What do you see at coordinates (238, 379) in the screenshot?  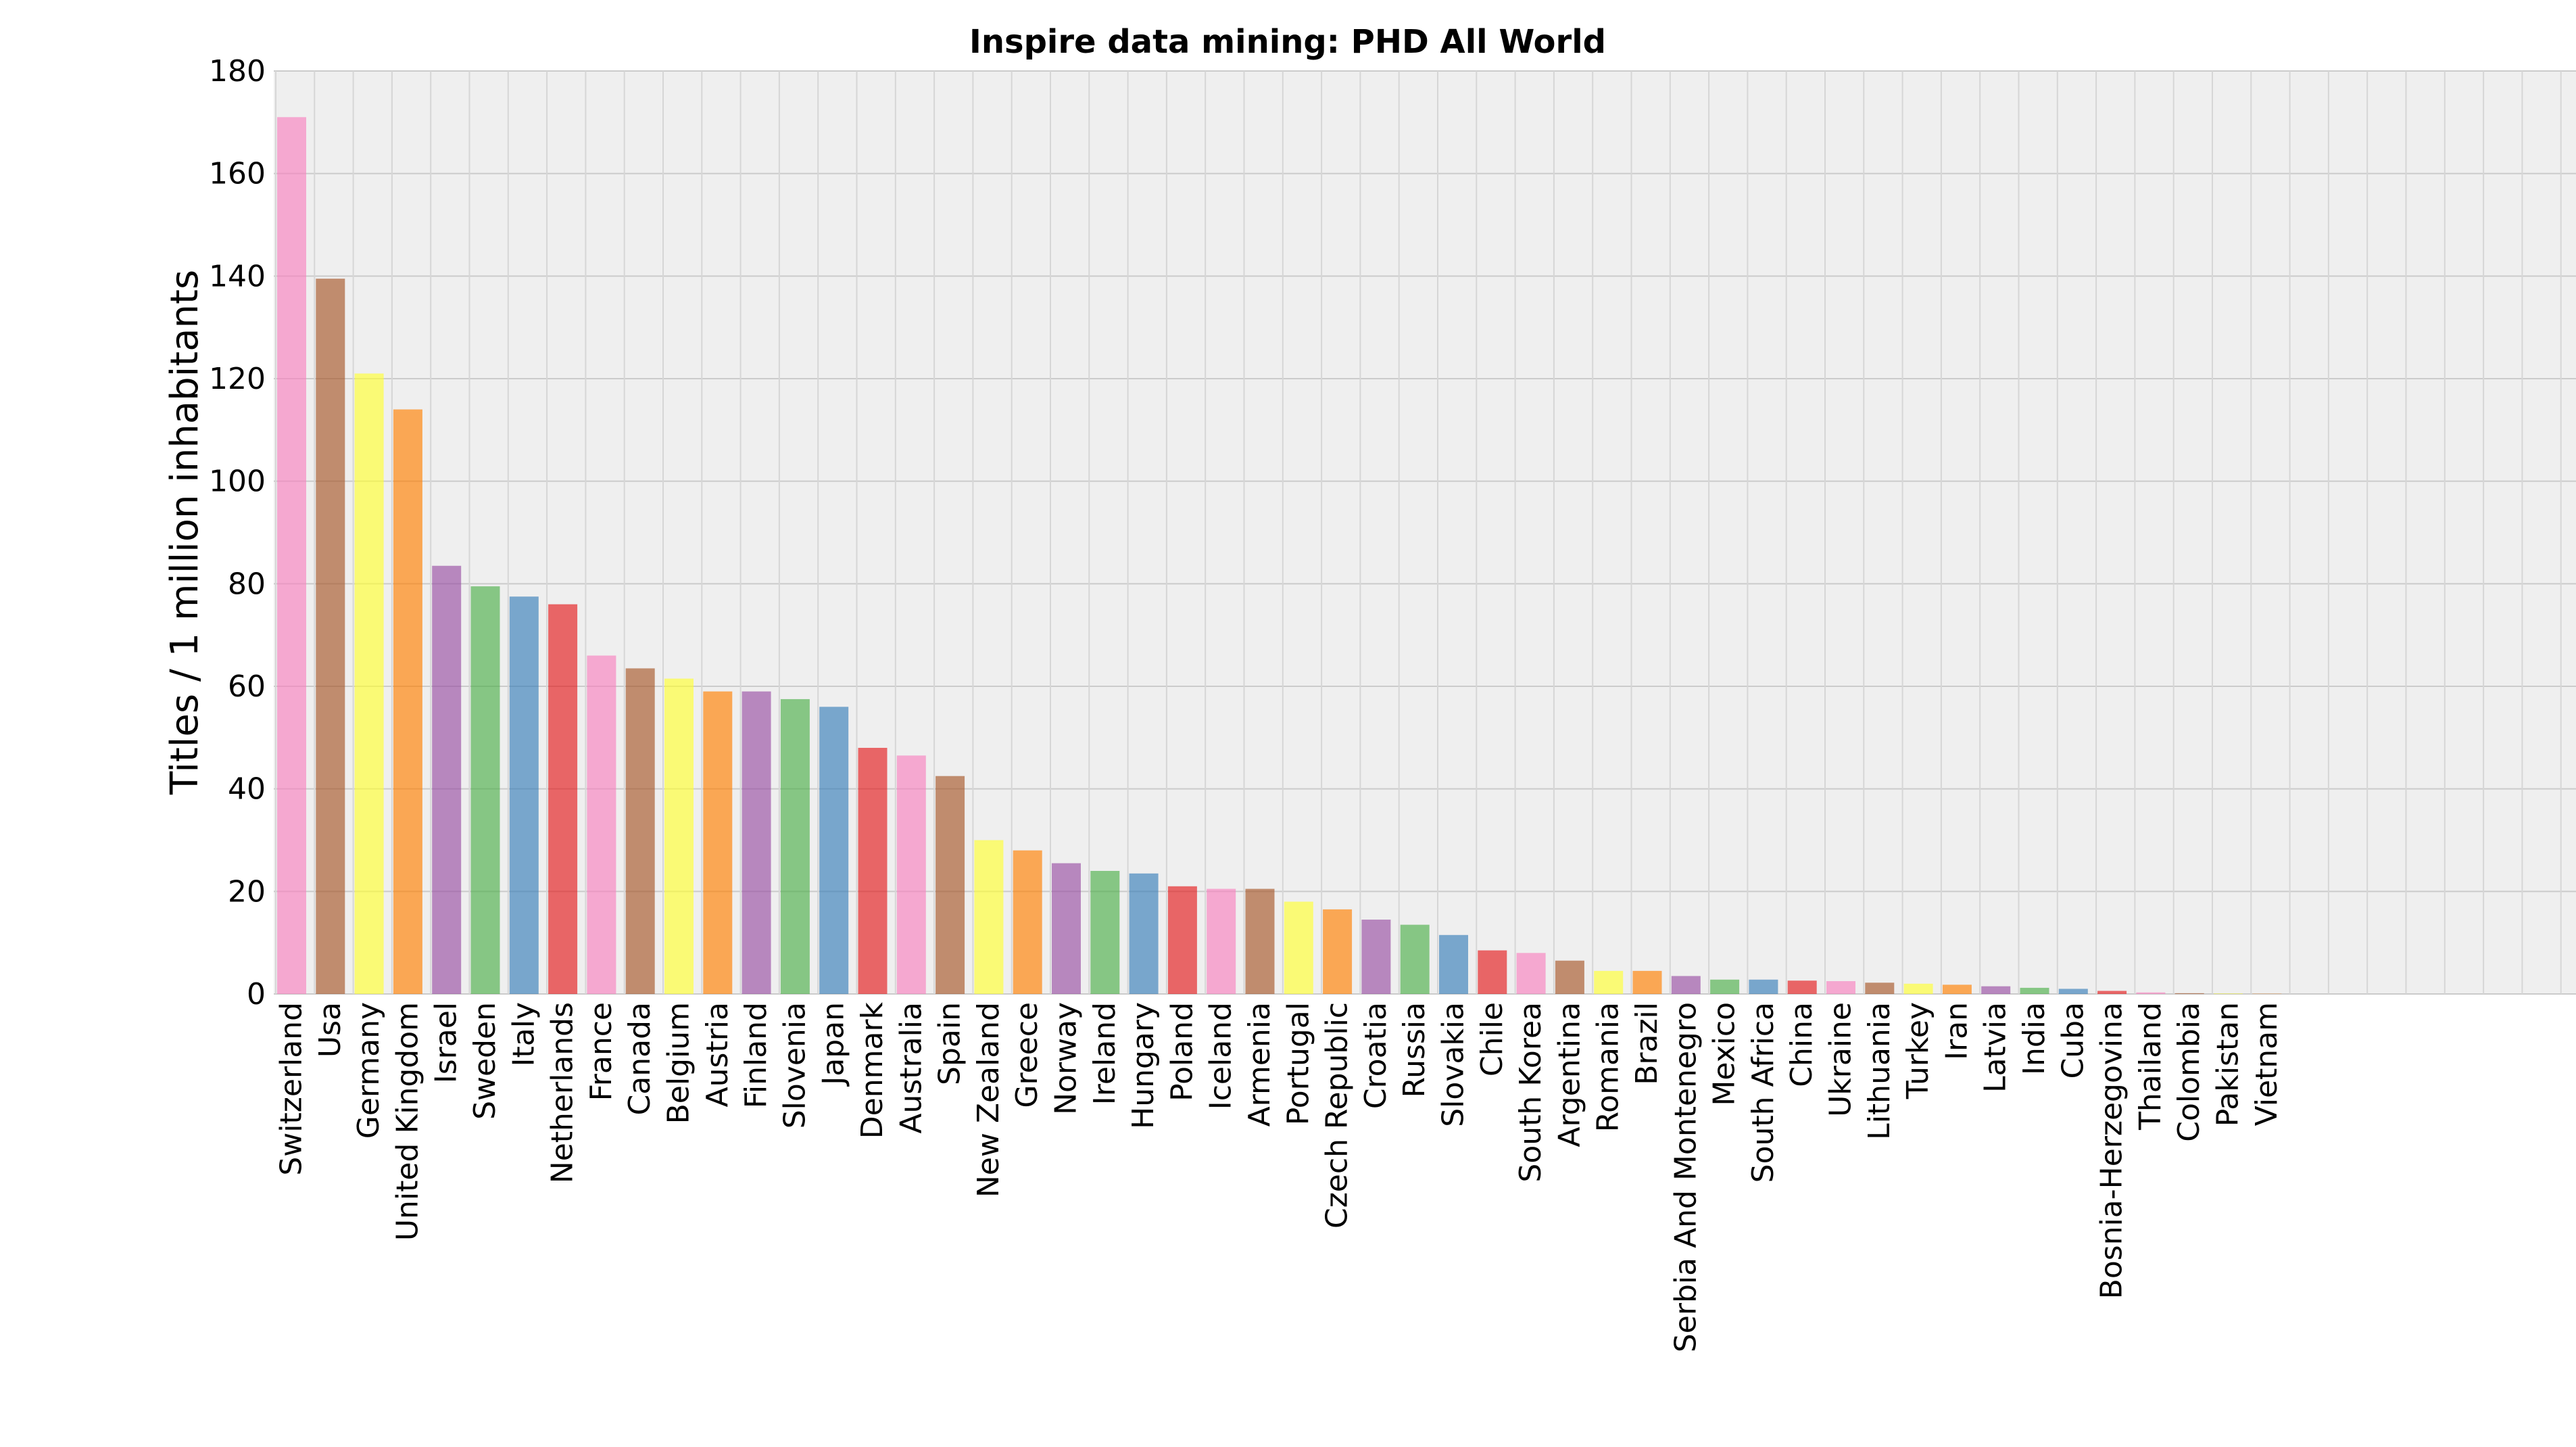 I see `y-tick-label: 120` at bounding box center [238, 379].